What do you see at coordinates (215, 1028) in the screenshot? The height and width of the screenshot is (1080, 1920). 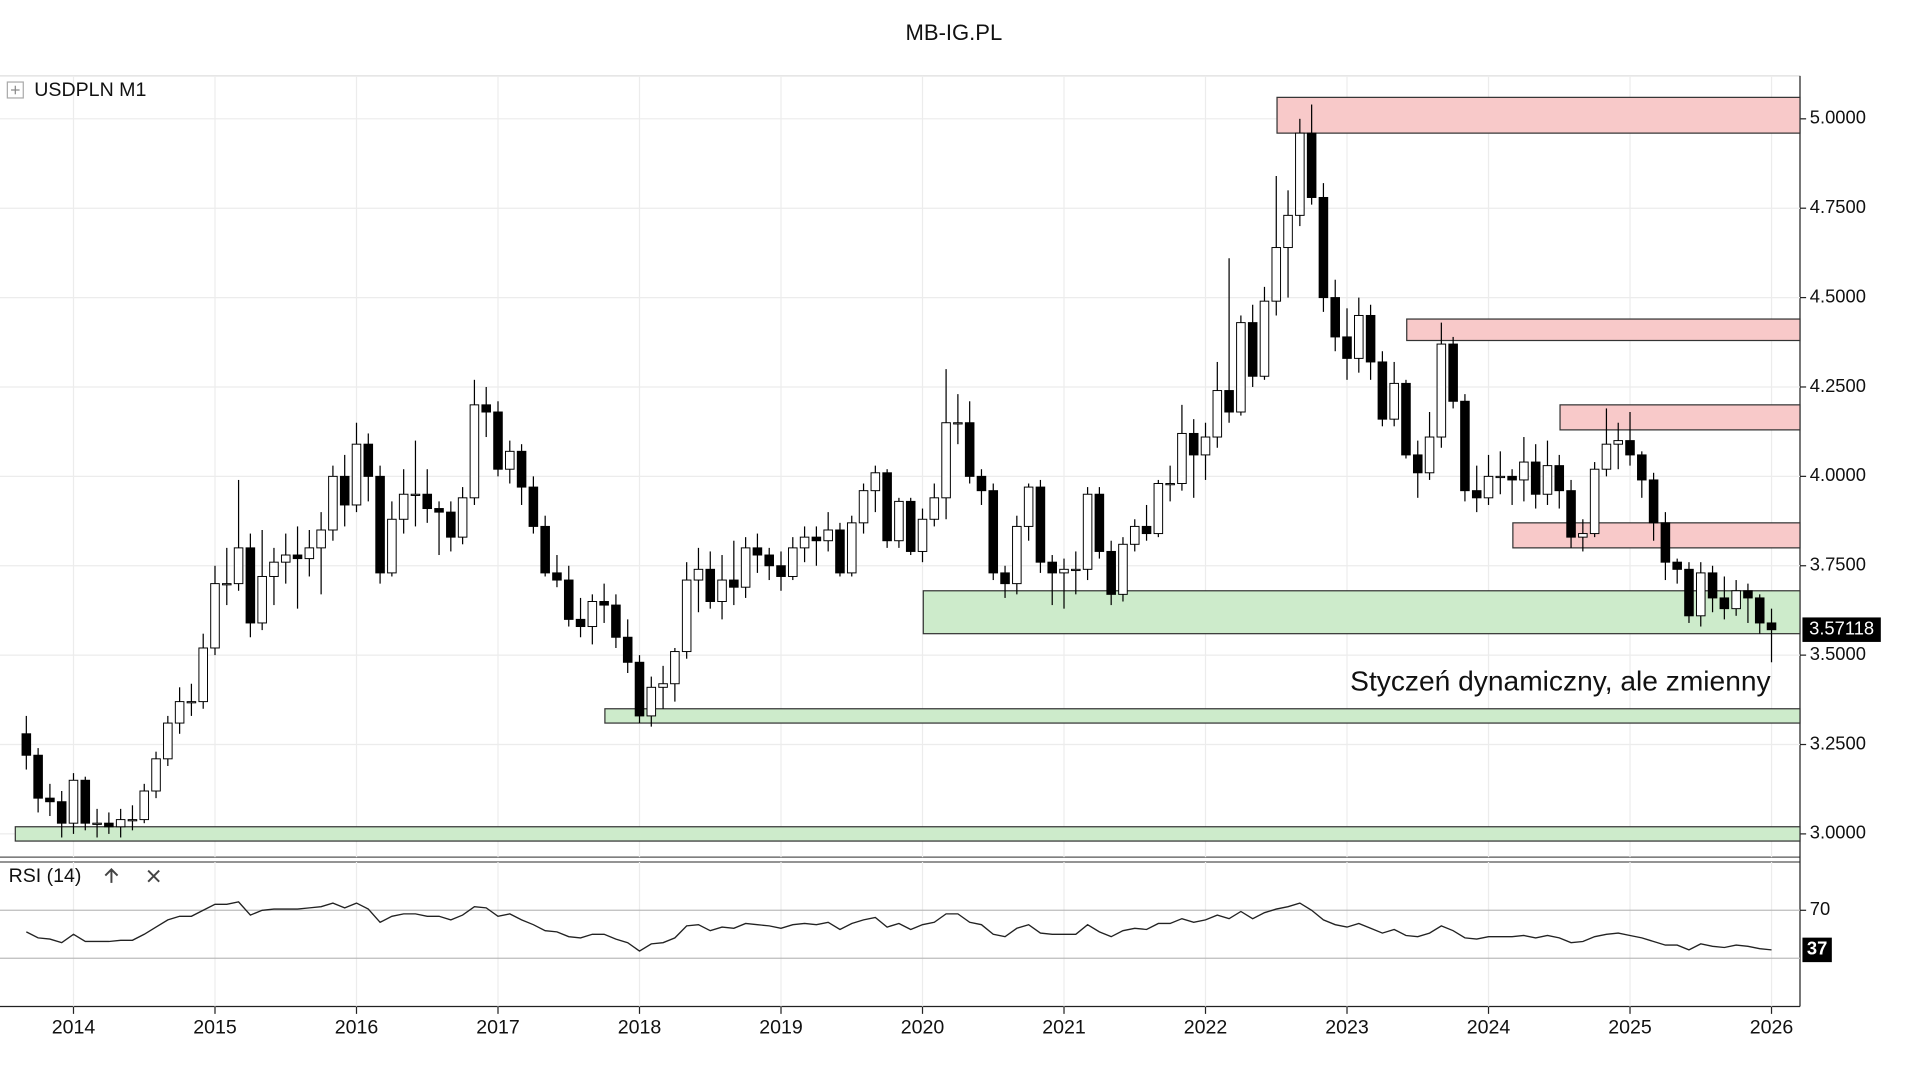 I see `x-tick-label: 2015` at bounding box center [215, 1028].